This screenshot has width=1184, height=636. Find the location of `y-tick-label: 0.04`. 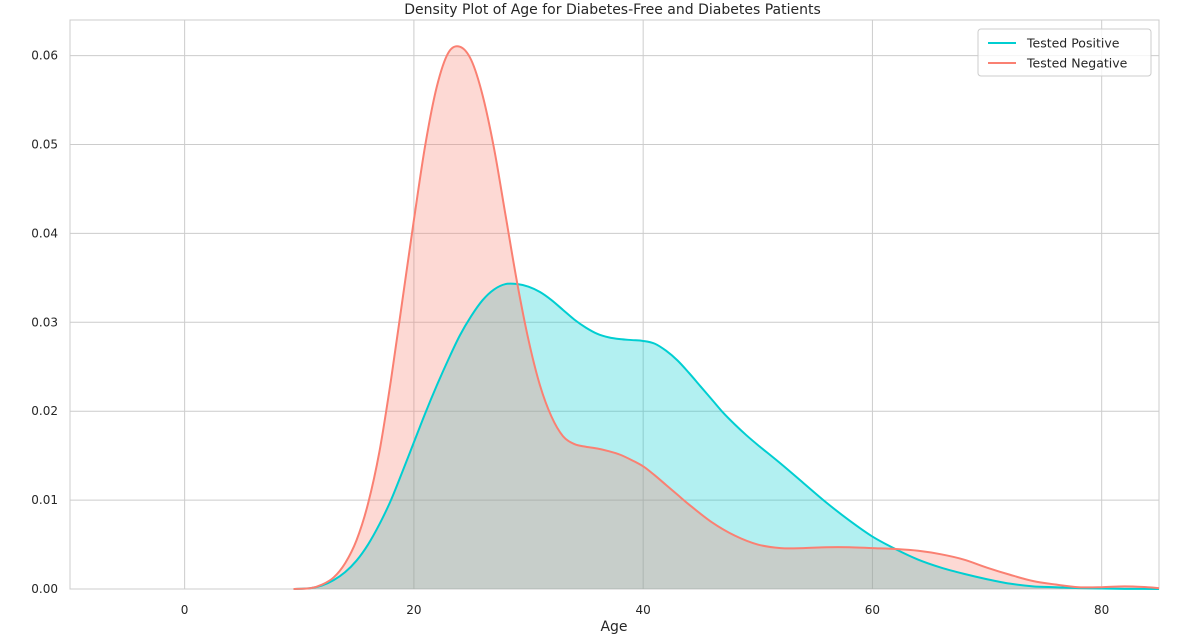

y-tick-label: 0.04 is located at coordinates (44, 233).